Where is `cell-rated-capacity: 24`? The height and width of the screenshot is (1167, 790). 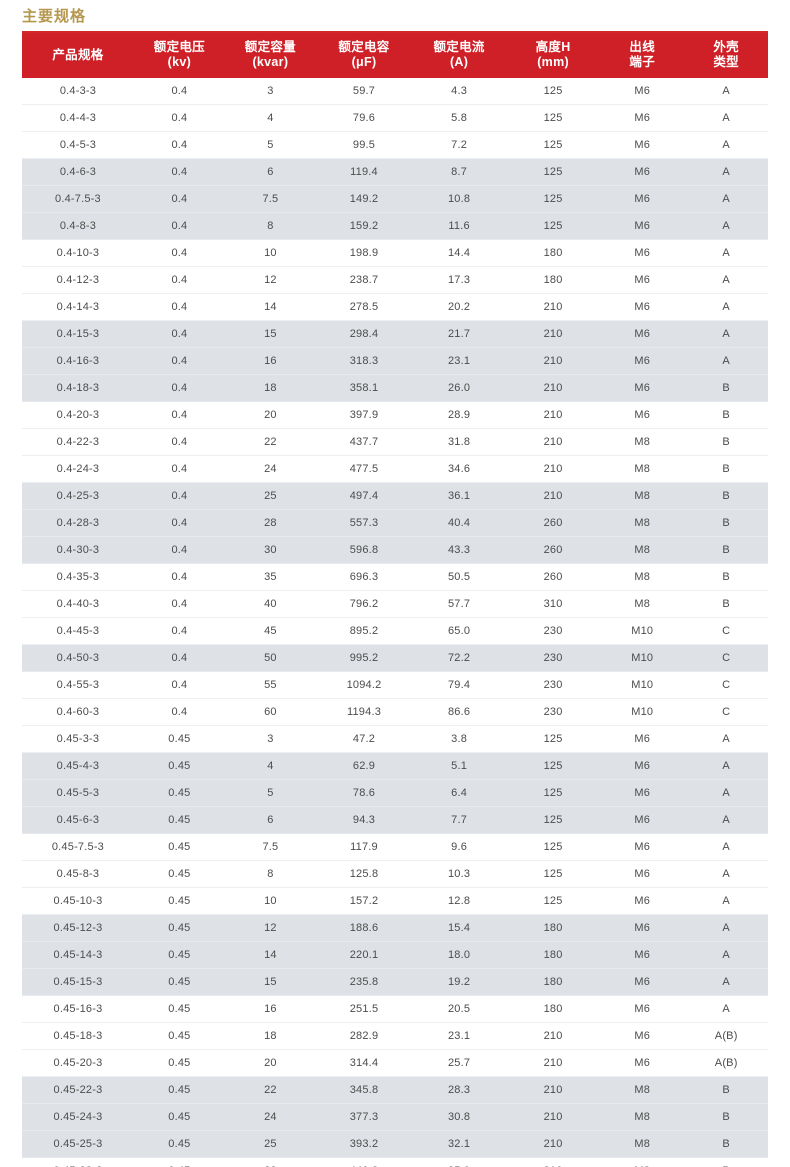 cell-rated-capacity: 24 is located at coordinates (270, 1117).